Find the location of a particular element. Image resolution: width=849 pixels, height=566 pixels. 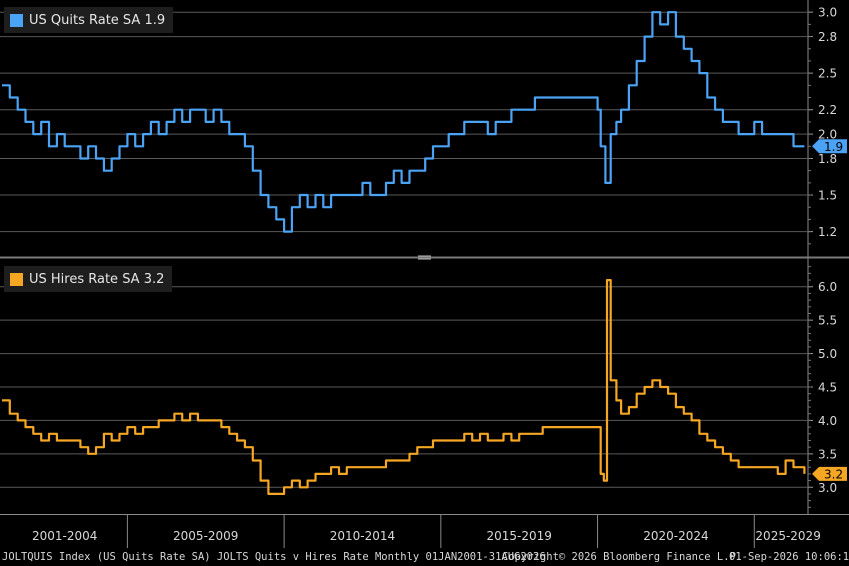

x-tick-label: 2005-2009 is located at coordinates (205, 536).